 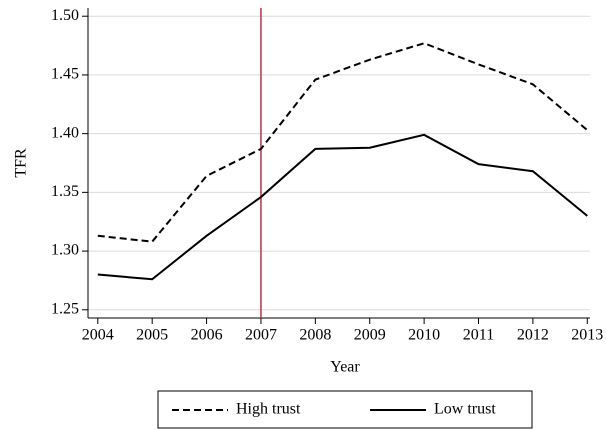 I want to click on x-tick-label: 2007, so click(x=261, y=335).